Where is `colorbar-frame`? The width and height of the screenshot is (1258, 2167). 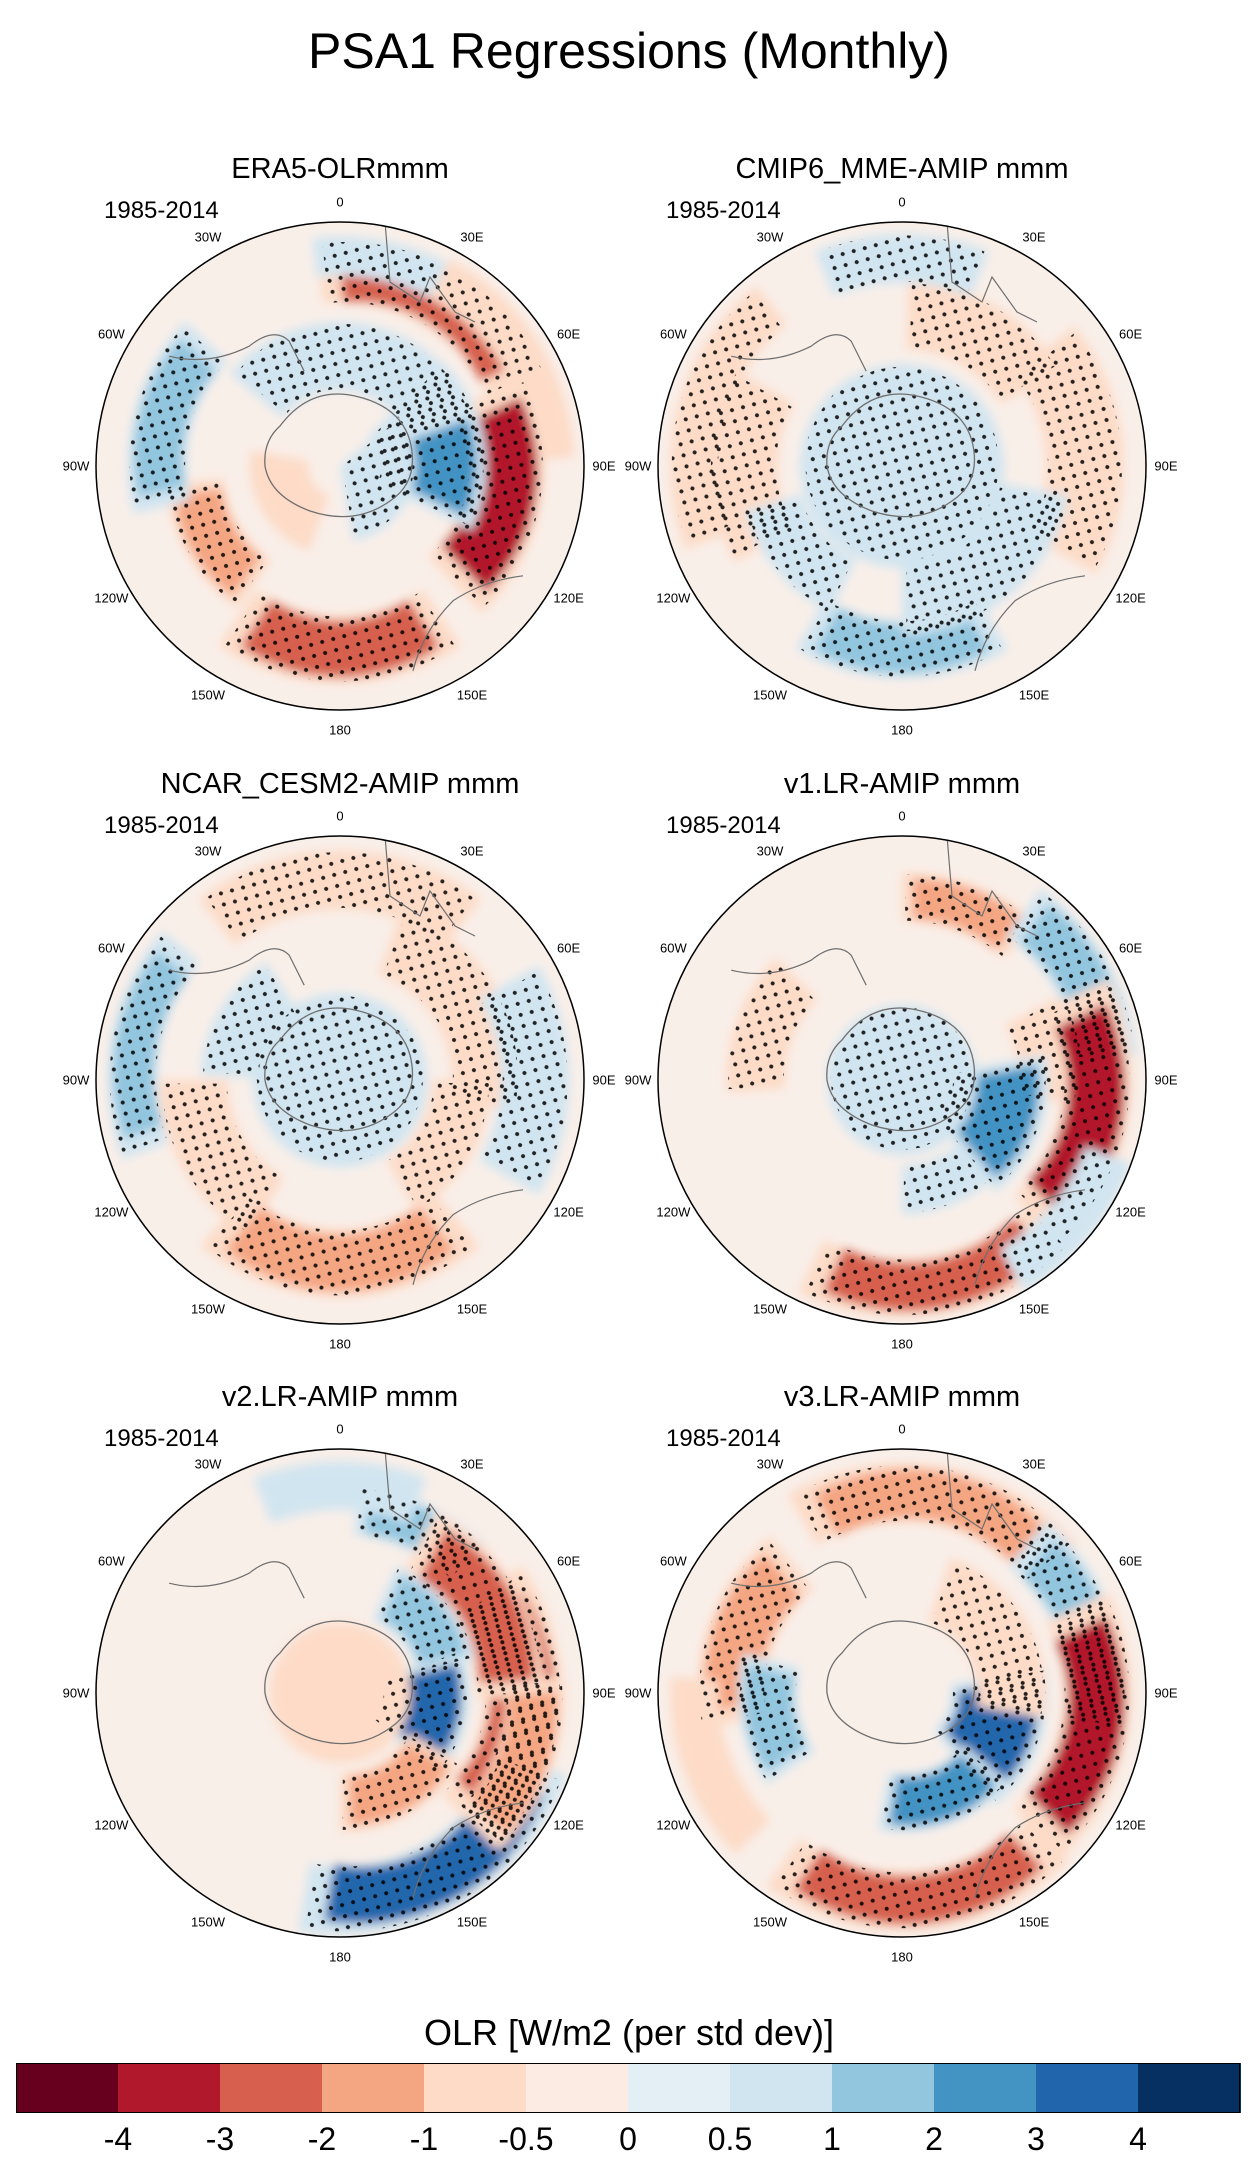
colorbar-frame is located at coordinates (628, 2088).